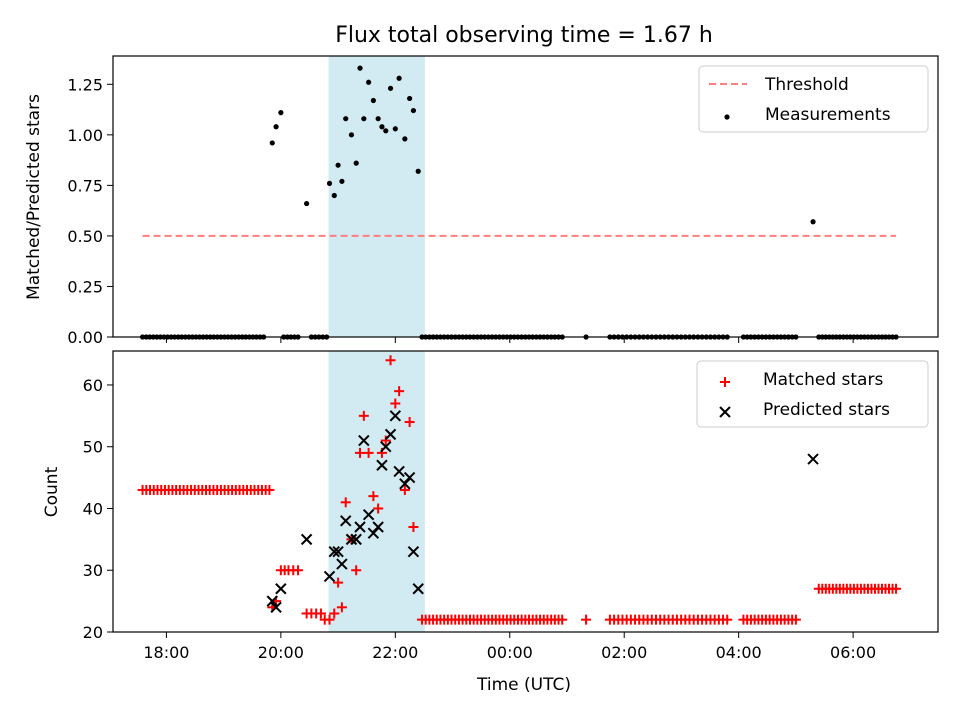 This screenshot has width=960, height=720. I want to click on y-tick-label: 0.25, so click(85, 286).